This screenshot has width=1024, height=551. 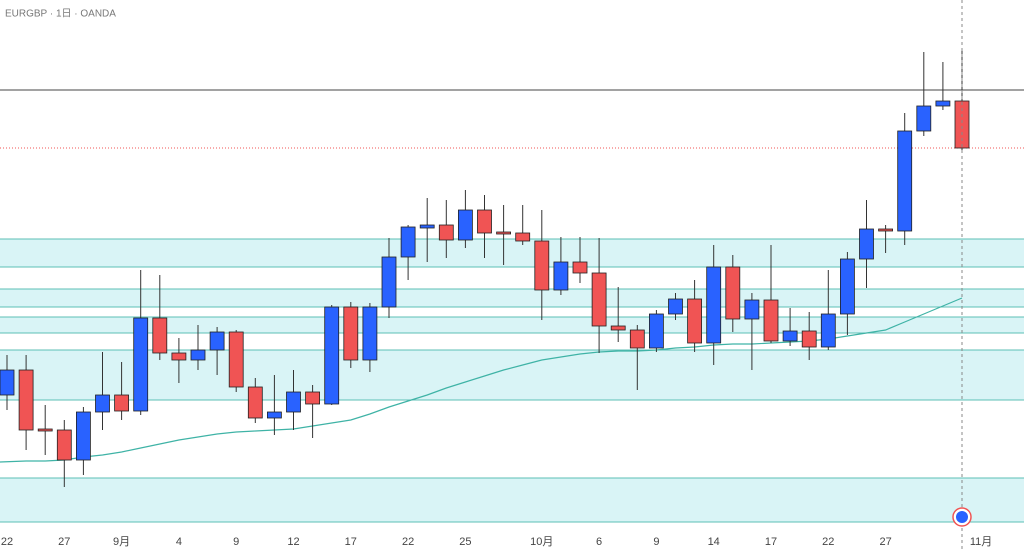 I want to click on x-tick-label: 10月, so click(x=541, y=542).